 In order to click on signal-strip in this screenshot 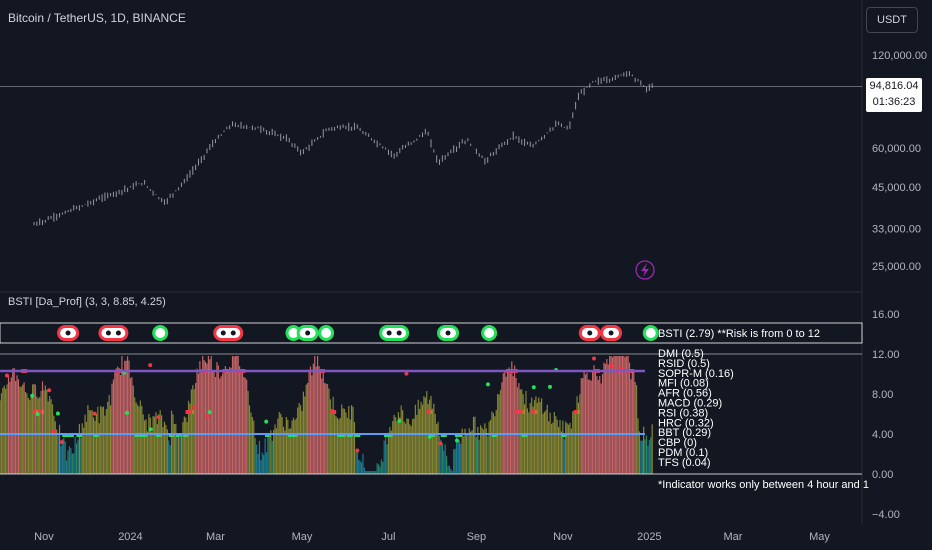, I will do `click(431, 333)`.